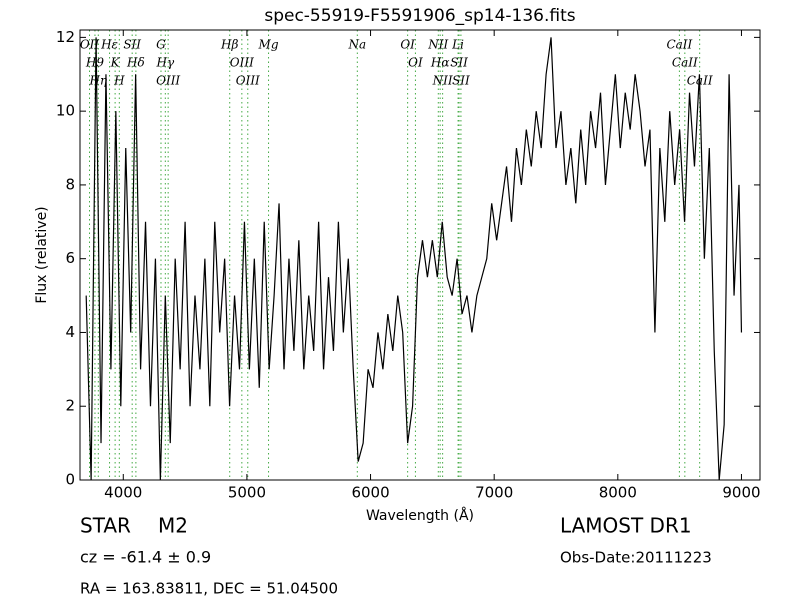 The height and width of the screenshot is (600, 800). Describe the element at coordinates (94, 63) in the screenshot. I see `spectral-line-label: H9` at that location.